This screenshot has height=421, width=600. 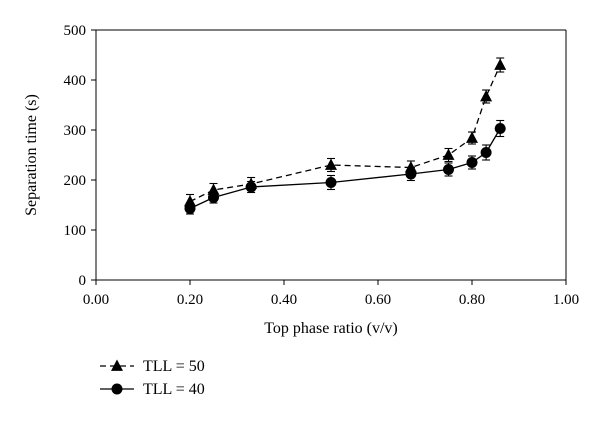 What do you see at coordinates (75, 131) in the screenshot?
I see `y-tick-label: 300` at bounding box center [75, 131].